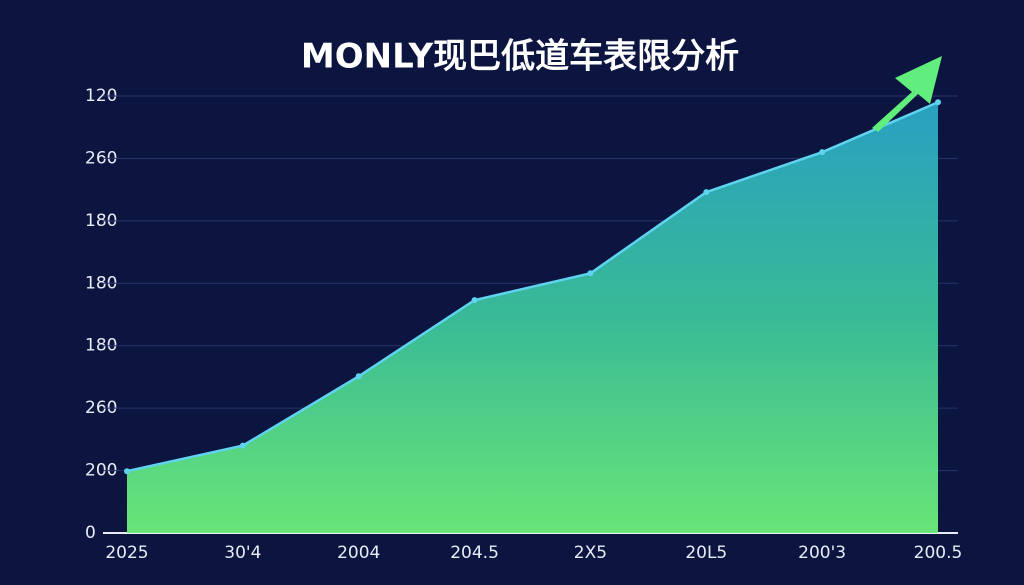 The height and width of the screenshot is (585, 1024). What do you see at coordinates (126, 553) in the screenshot?
I see `x-tick-label: 2025` at bounding box center [126, 553].